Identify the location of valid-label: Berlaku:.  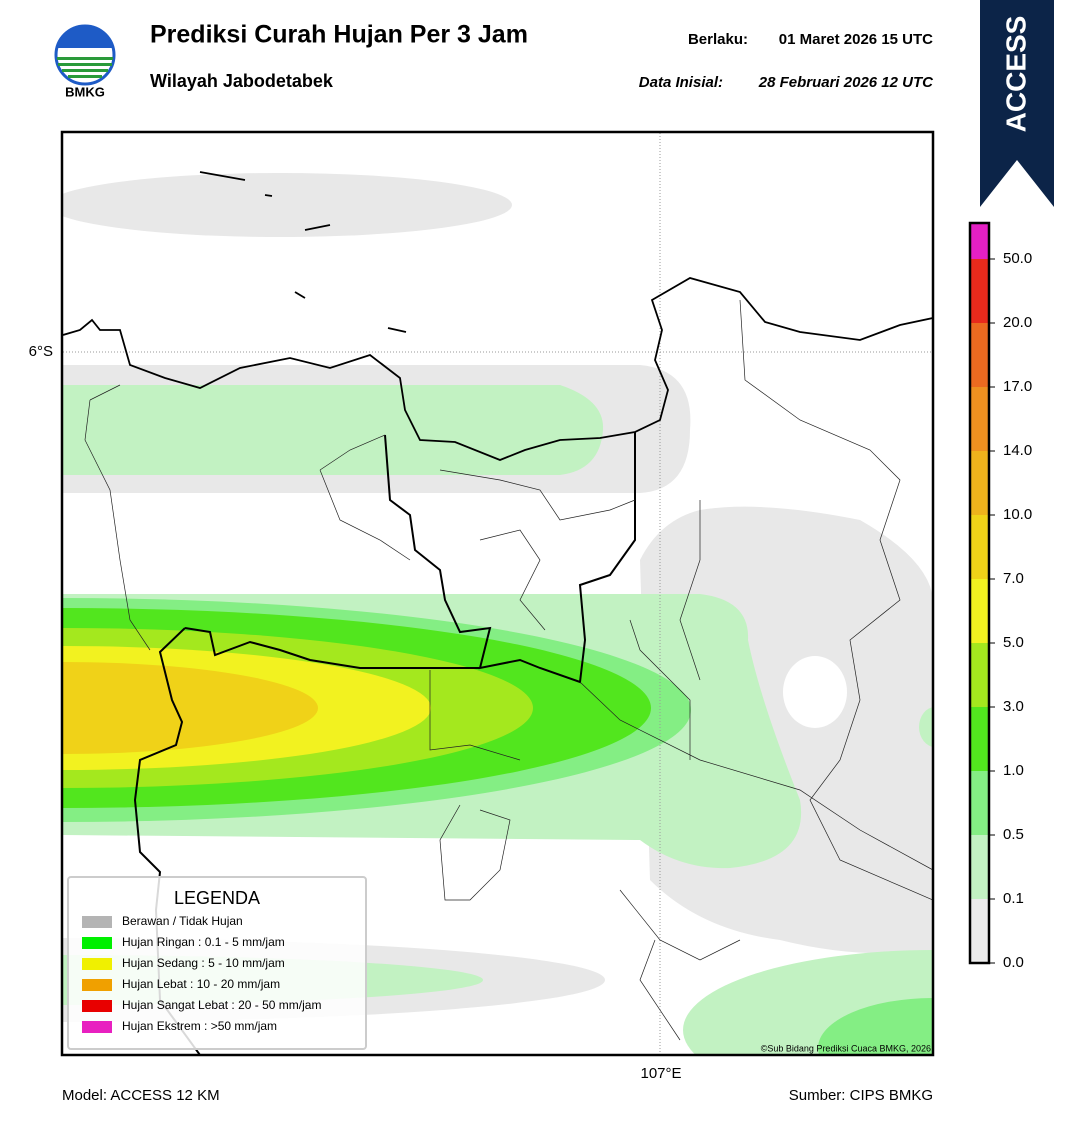
(718, 39).